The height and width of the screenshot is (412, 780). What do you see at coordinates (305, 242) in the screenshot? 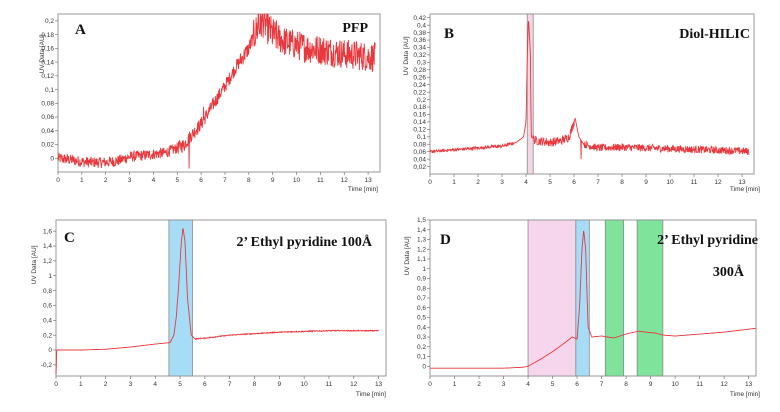
I see `chart-c-column-name: 2’ Ethyl pyridine 100Å` at bounding box center [305, 242].